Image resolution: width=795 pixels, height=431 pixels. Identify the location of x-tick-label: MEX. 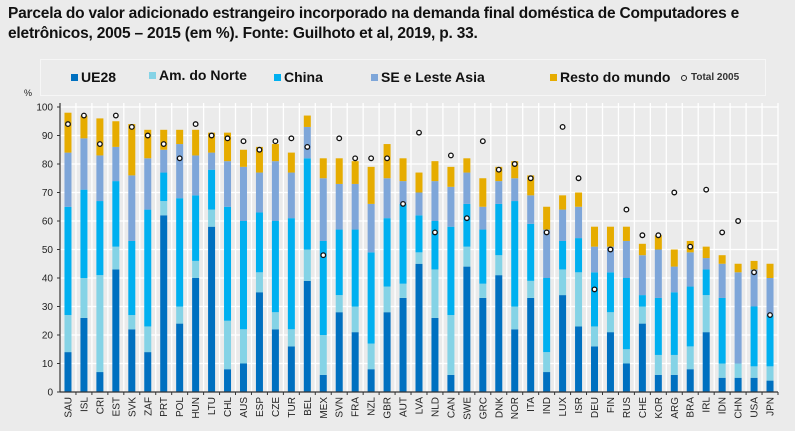
(324, 408).